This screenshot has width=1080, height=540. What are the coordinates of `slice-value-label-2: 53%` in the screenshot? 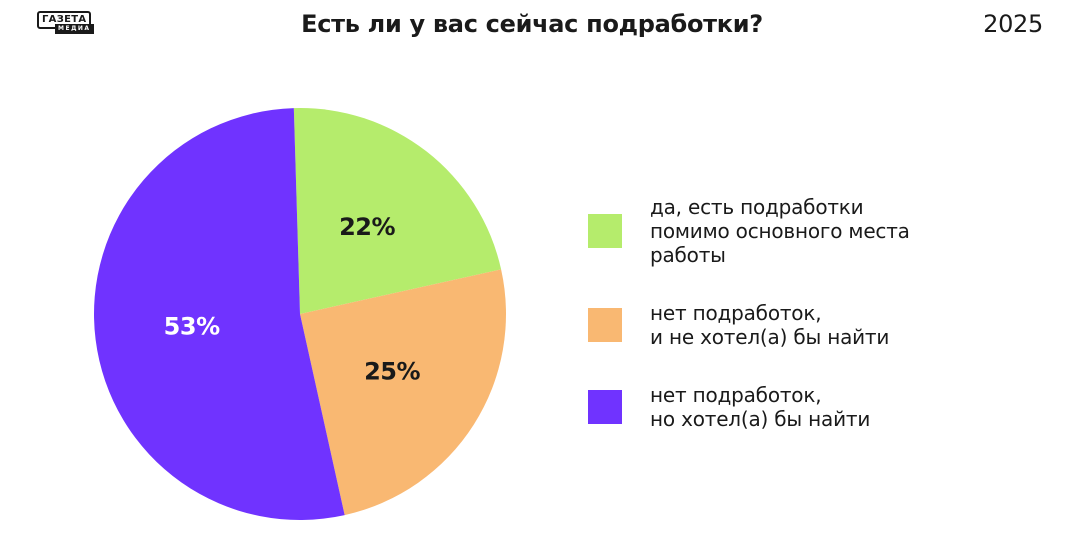 It's located at (192, 327).